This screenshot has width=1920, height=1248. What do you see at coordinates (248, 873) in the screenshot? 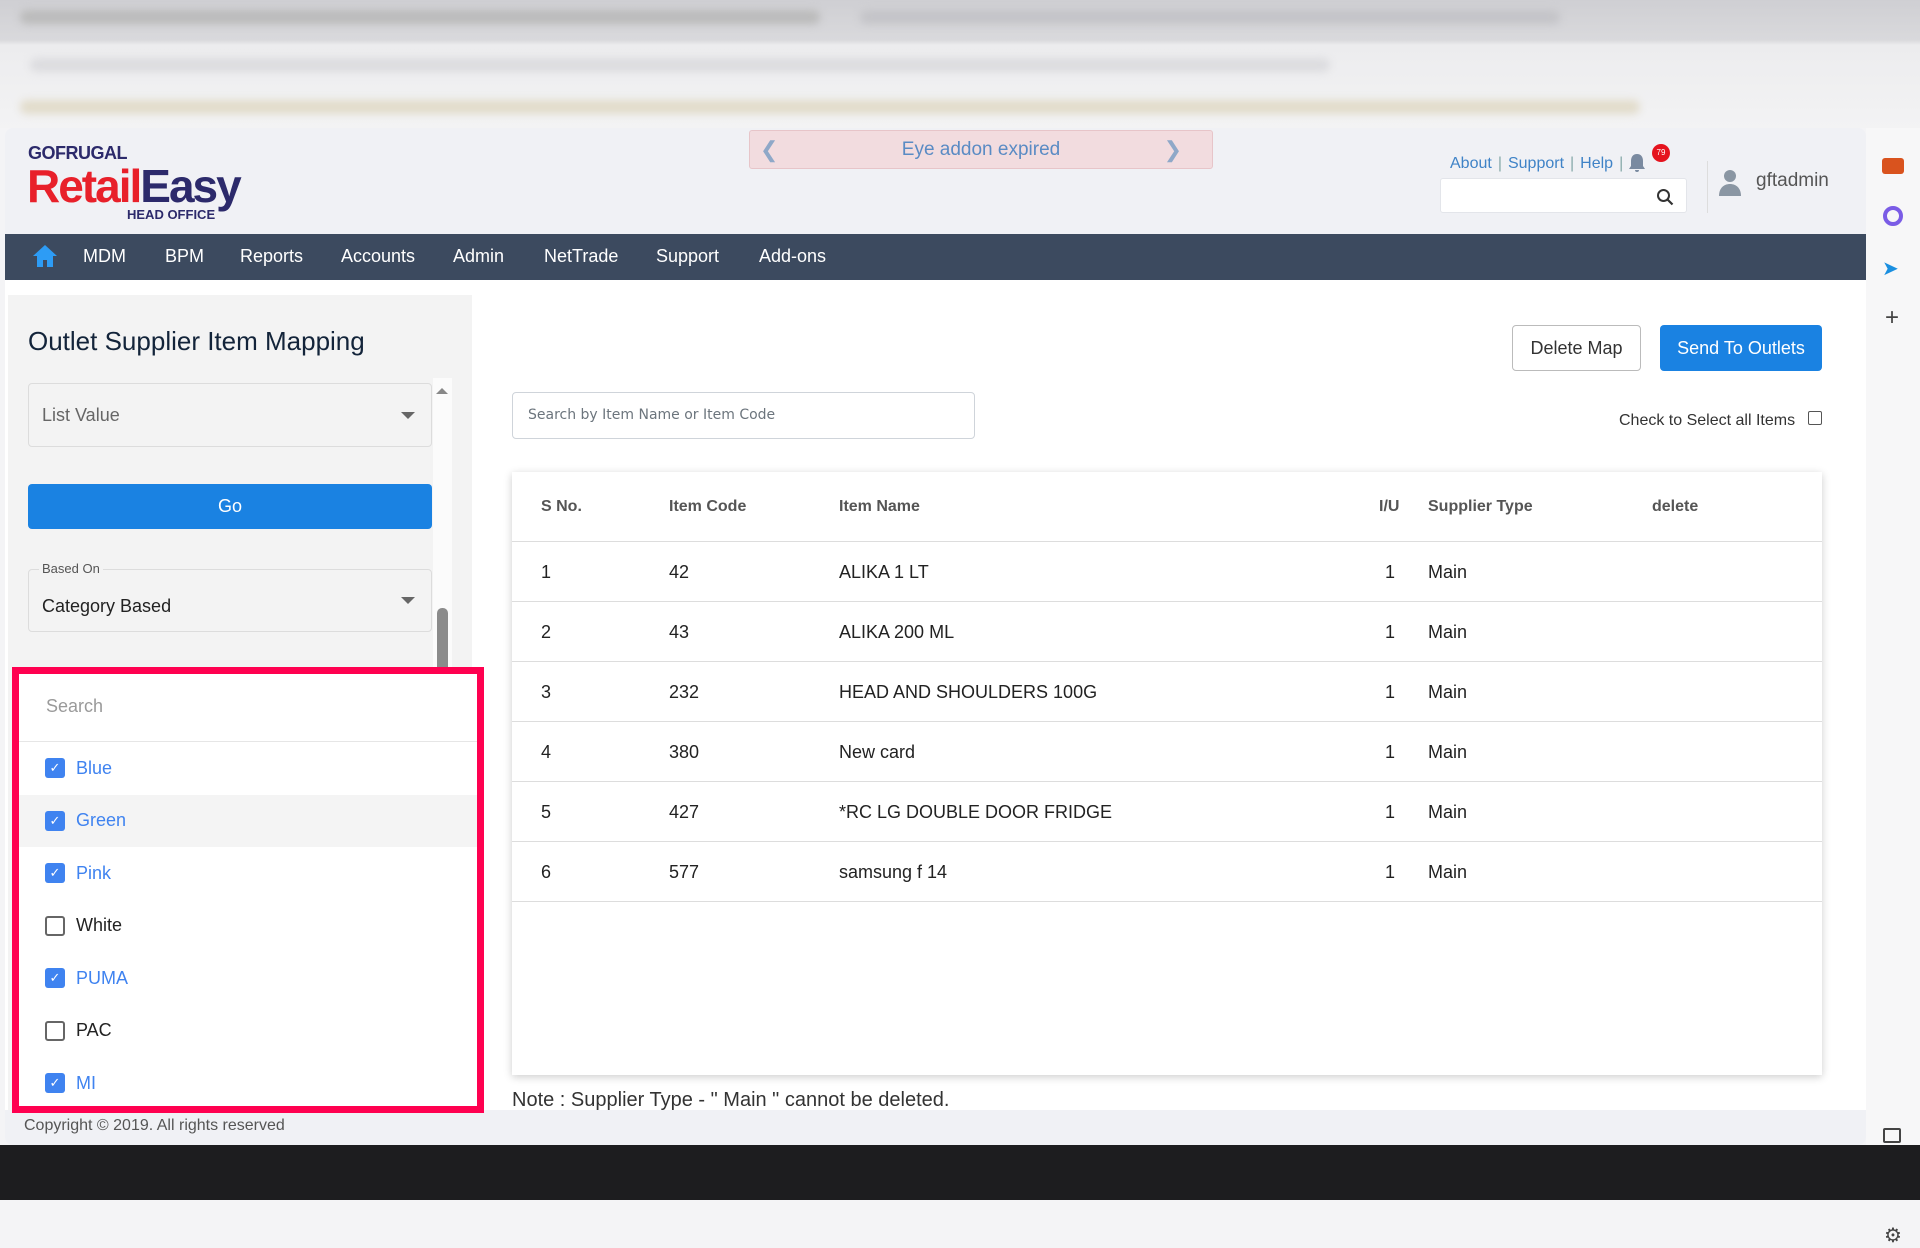
I see `dropdown-option: ✓ Pink` at bounding box center [248, 873].